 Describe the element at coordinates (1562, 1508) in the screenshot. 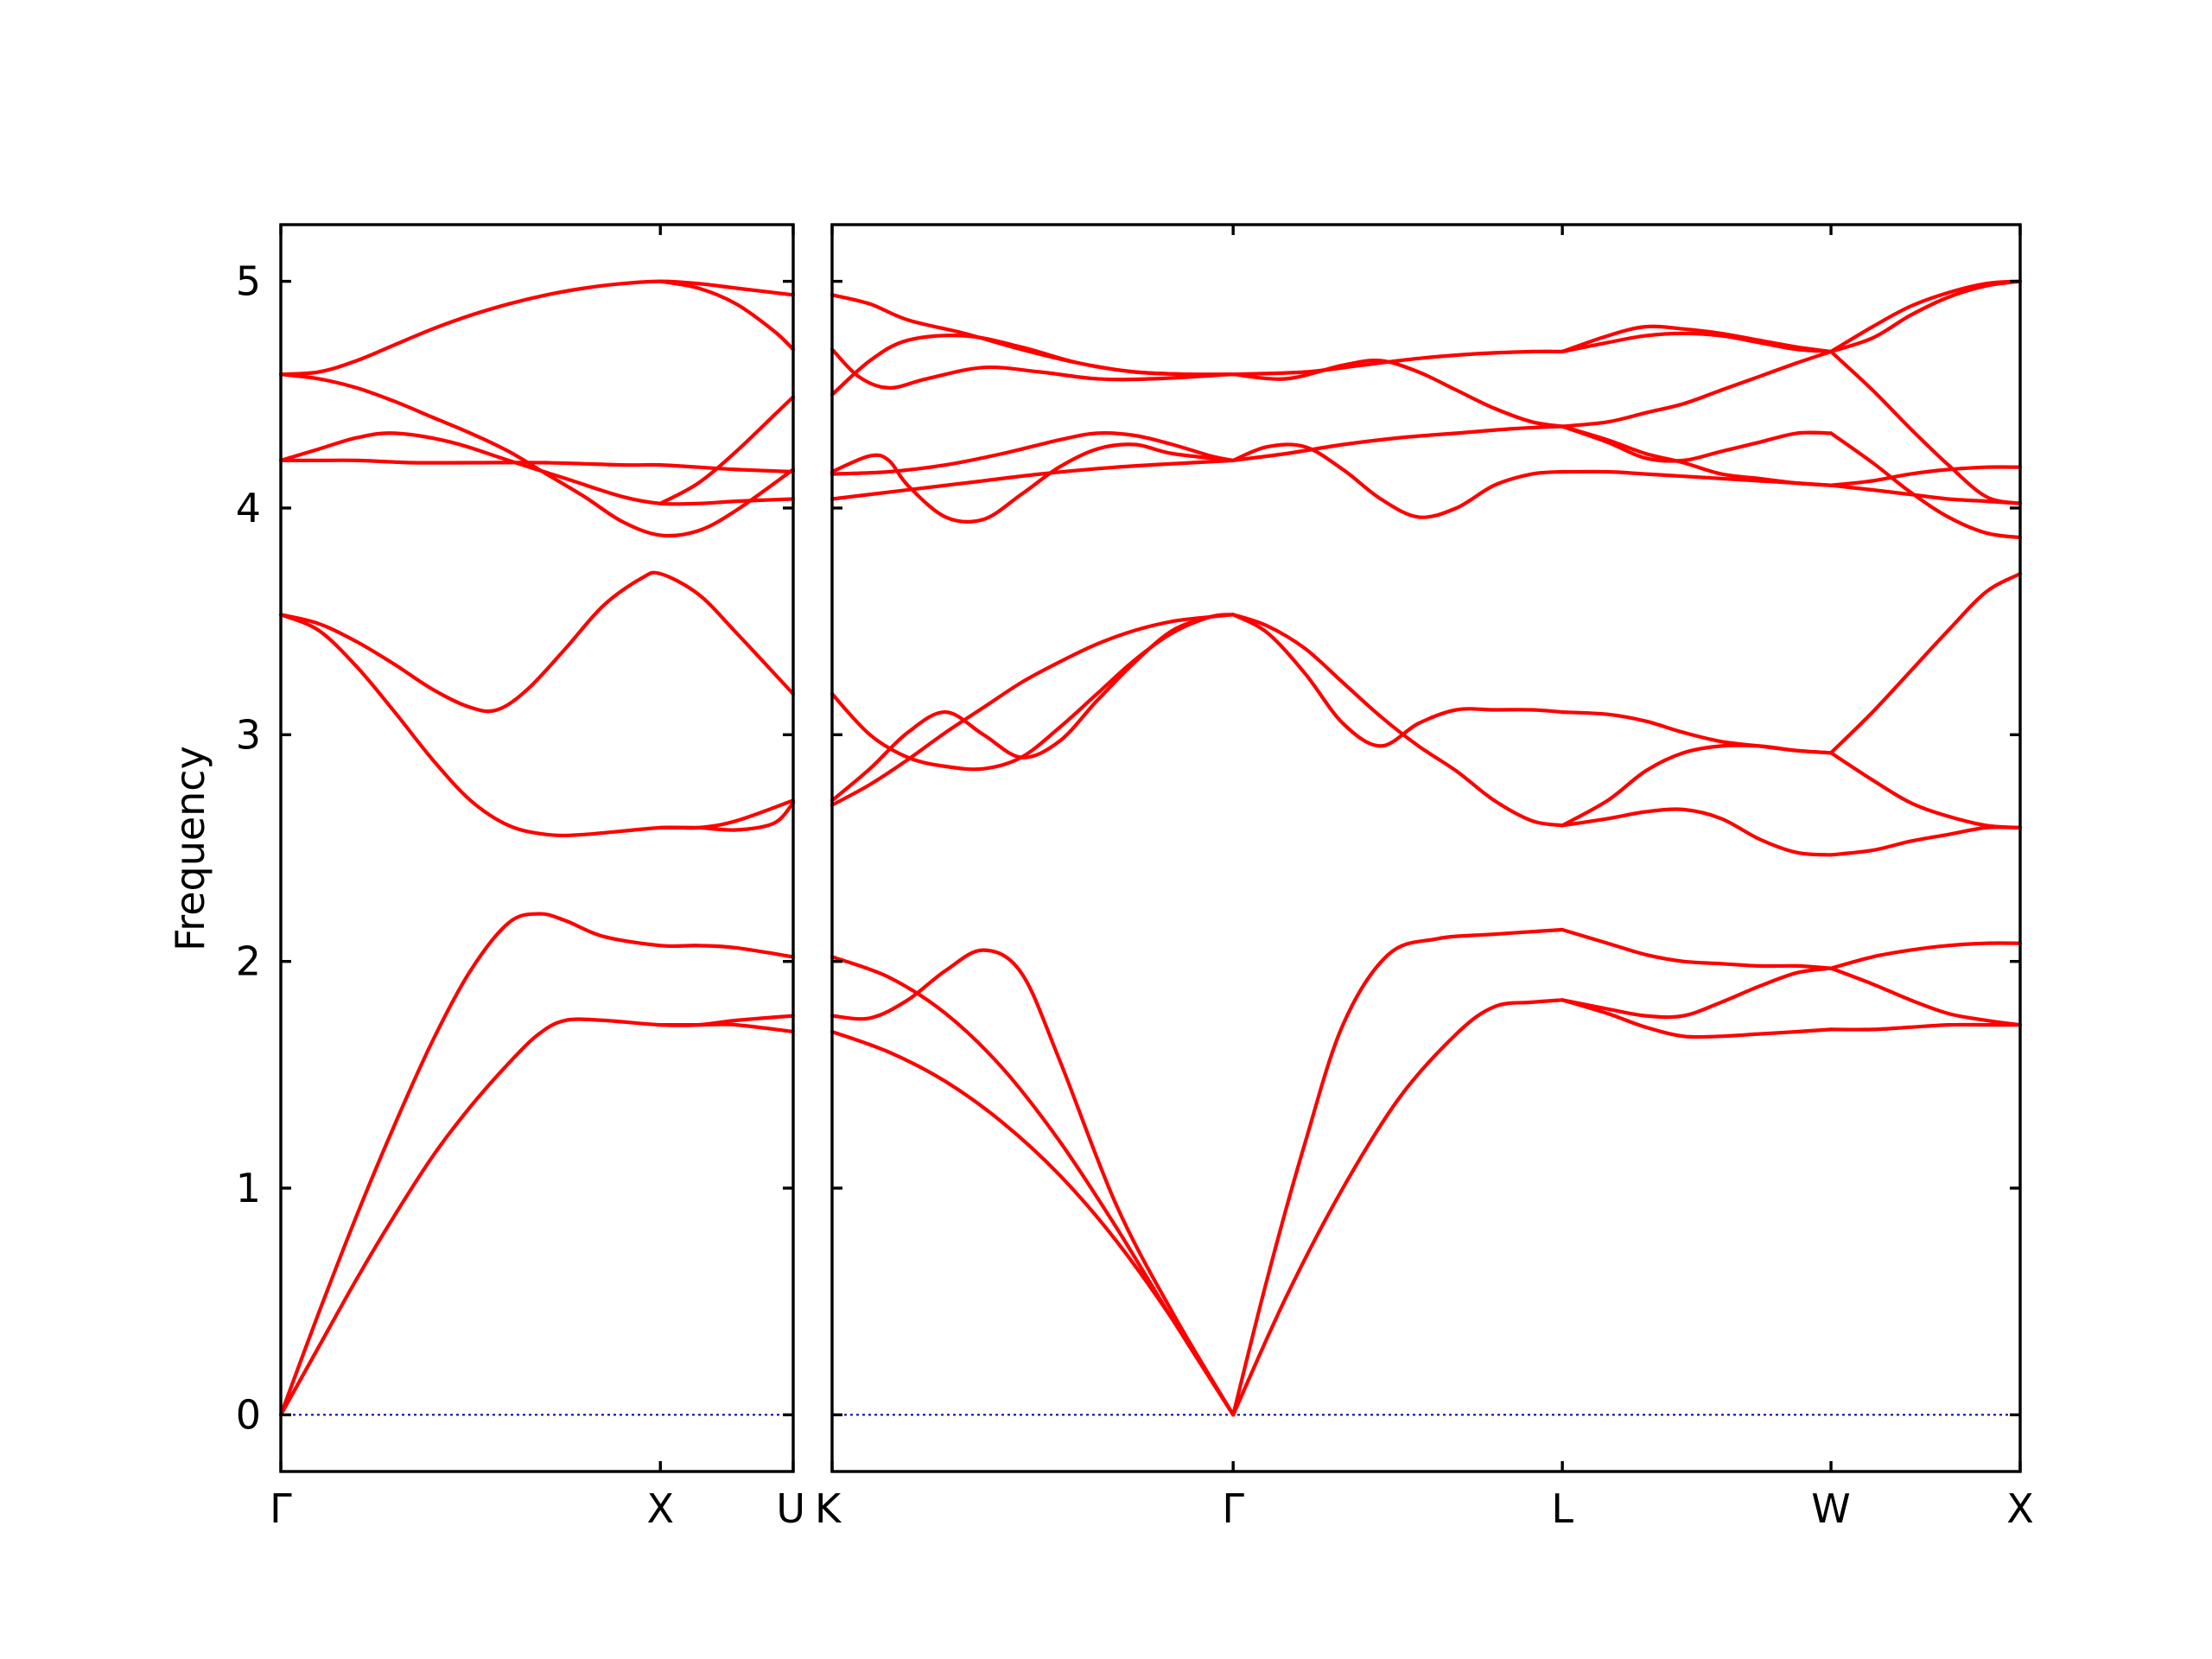

I see `x-tick-label: L` at that location.